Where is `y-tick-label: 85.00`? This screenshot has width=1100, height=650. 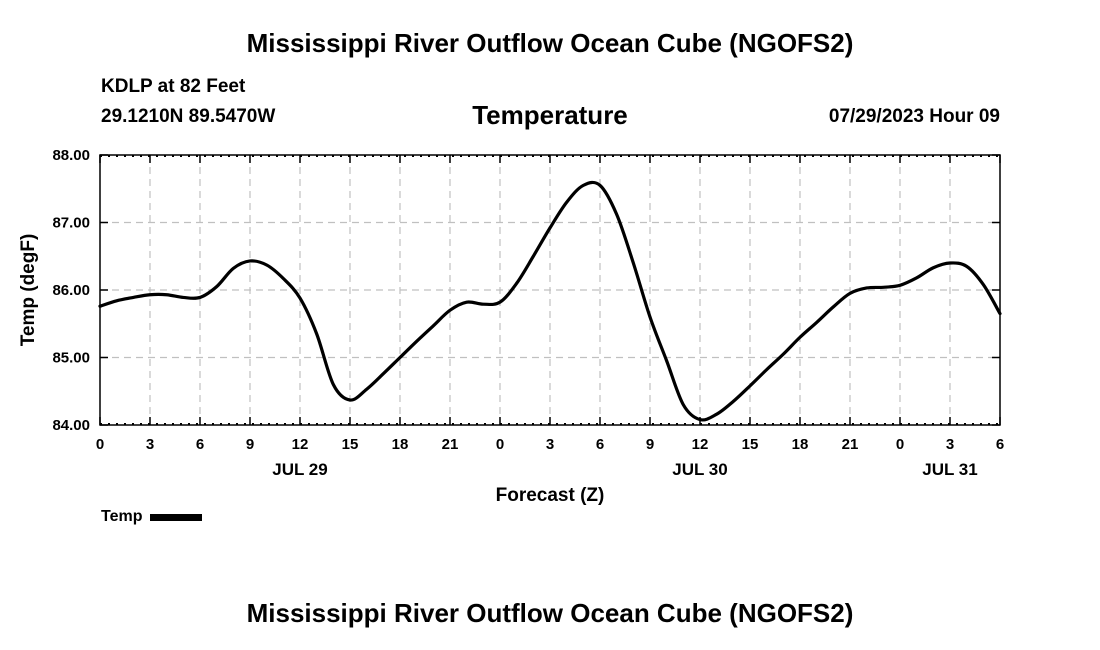 y-tick-label: 85.00 is located at coordinates (71, 358).